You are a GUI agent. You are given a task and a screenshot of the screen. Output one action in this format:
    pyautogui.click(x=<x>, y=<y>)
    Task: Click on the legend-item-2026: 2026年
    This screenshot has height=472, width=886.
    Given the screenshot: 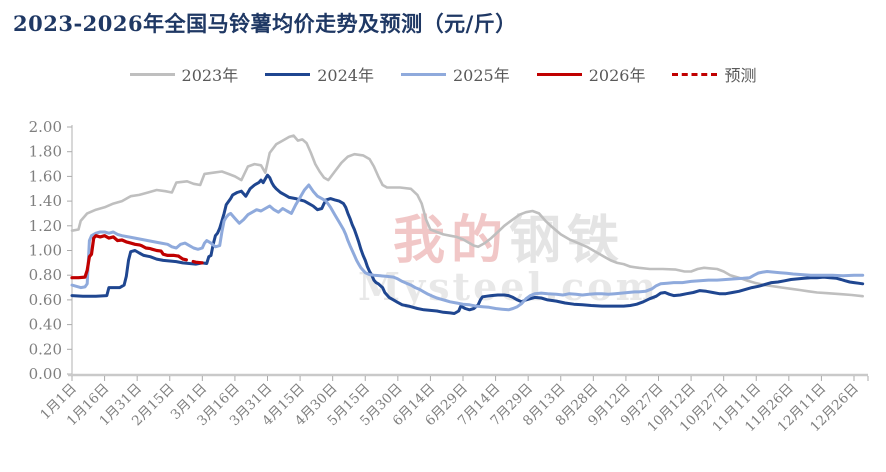 What is the action you would take?
    pyautogui.click(x=591, y=74)
    